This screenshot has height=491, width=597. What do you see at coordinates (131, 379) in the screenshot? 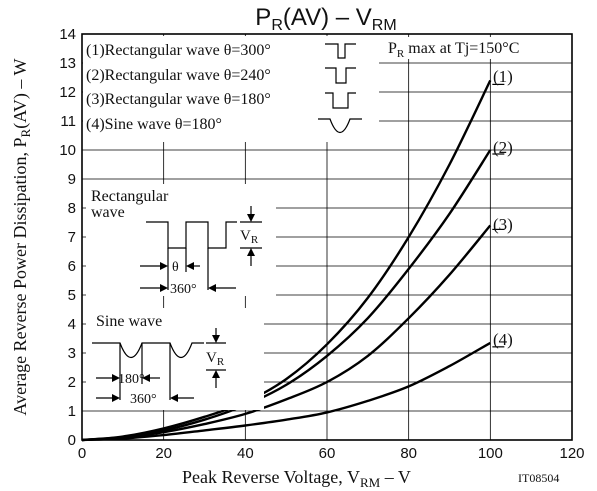
I see `inset-sine-theta: 180°` at bounding box center [131, 379].